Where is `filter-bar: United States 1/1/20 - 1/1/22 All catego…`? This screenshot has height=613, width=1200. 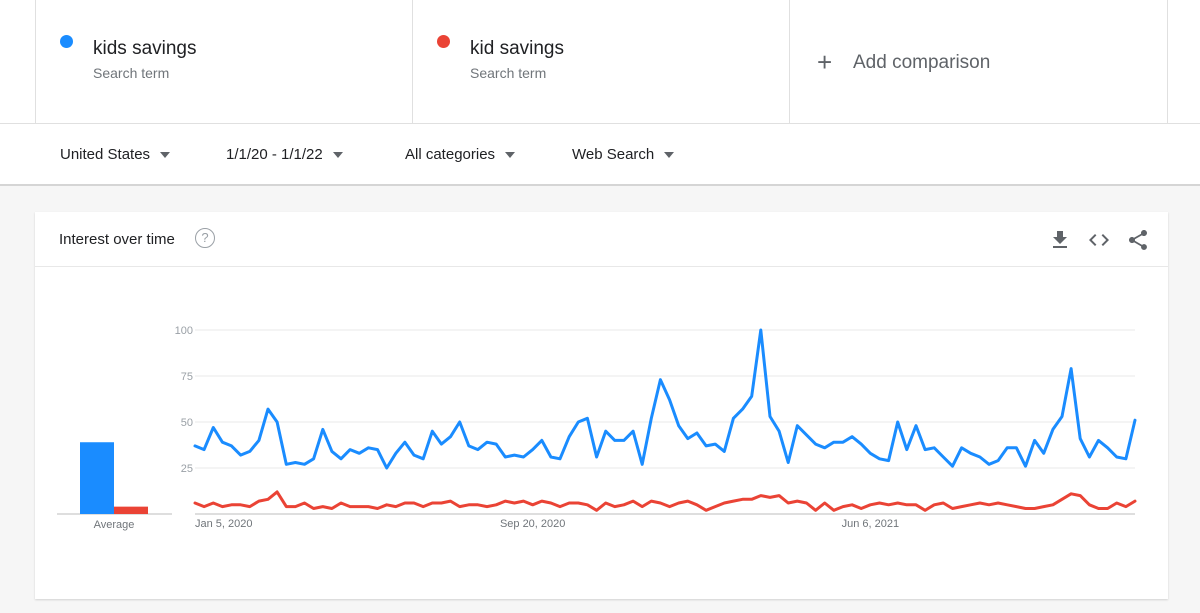
filter-bar: United States 1/1/20 - 1/1/22 All catego… is located at coordinates (600, 155).